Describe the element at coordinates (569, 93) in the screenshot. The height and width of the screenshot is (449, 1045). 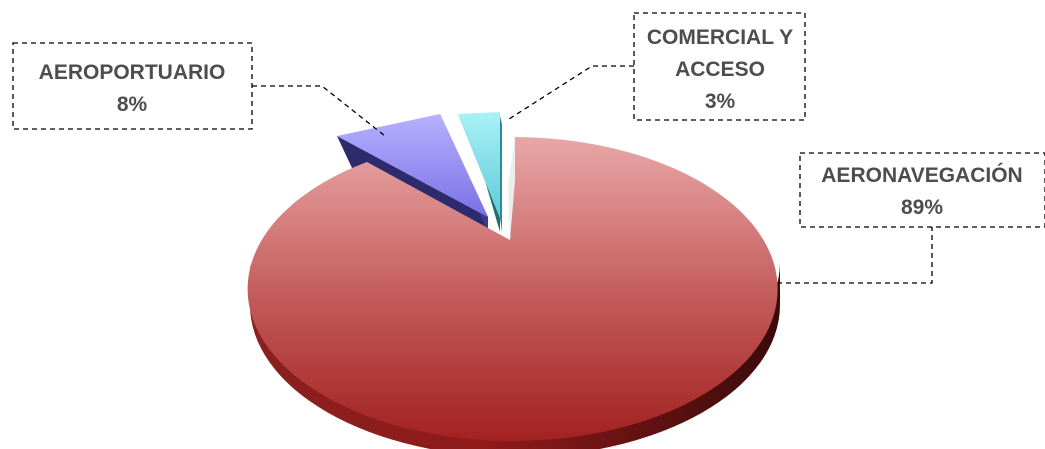
I see `leader-line-comercial` at that location.